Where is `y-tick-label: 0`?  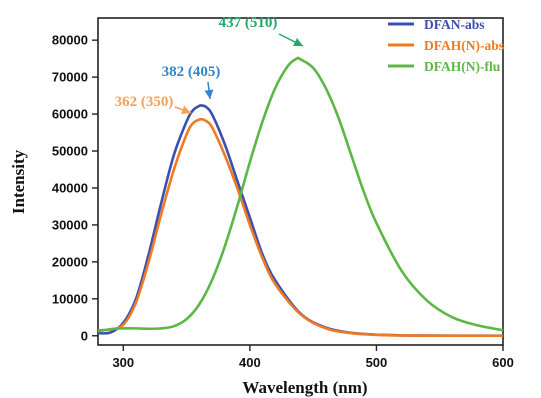 y-tick-label: 0 is located at coordinates (84, 335).